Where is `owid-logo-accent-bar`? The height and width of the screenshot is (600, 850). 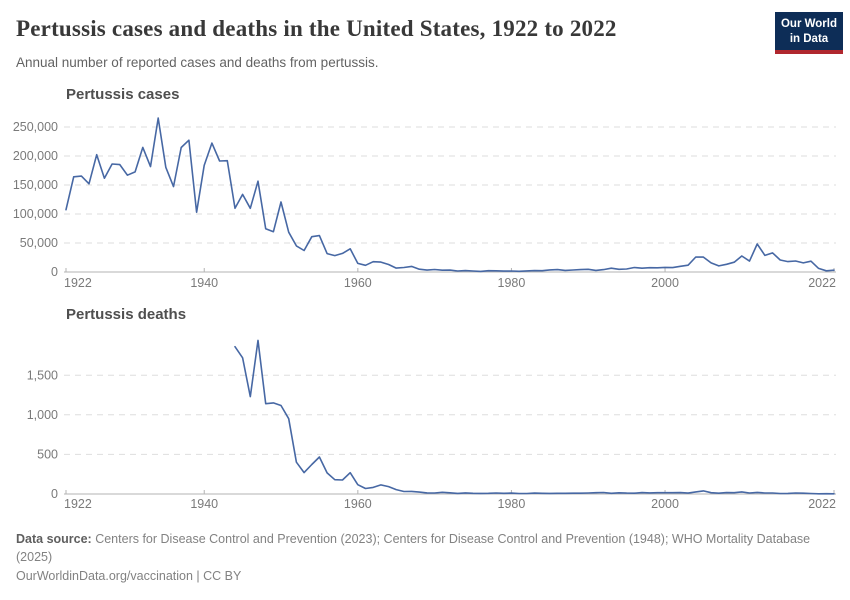
owid-logo-accent-bar is located at coordinates (809, 52).